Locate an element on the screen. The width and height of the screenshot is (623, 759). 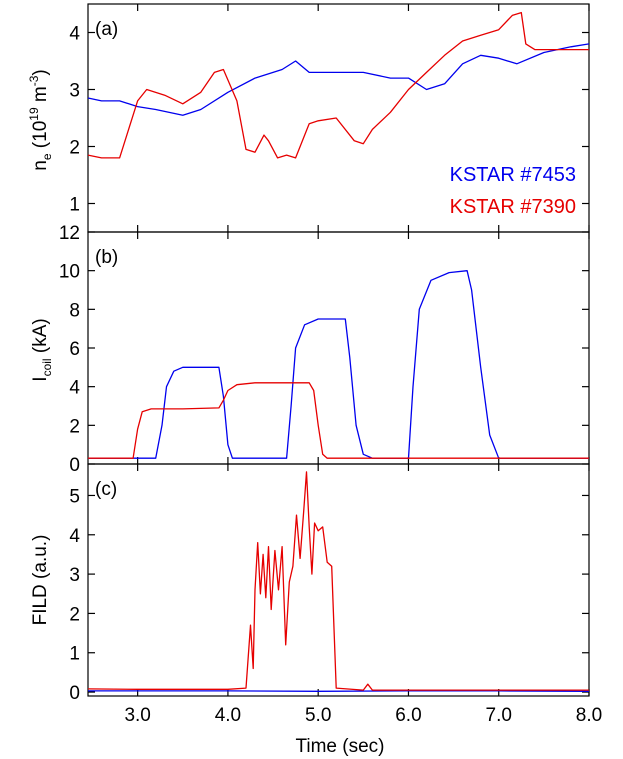
x-axis-title: Time (sec) is located at coordinates (339, 746).